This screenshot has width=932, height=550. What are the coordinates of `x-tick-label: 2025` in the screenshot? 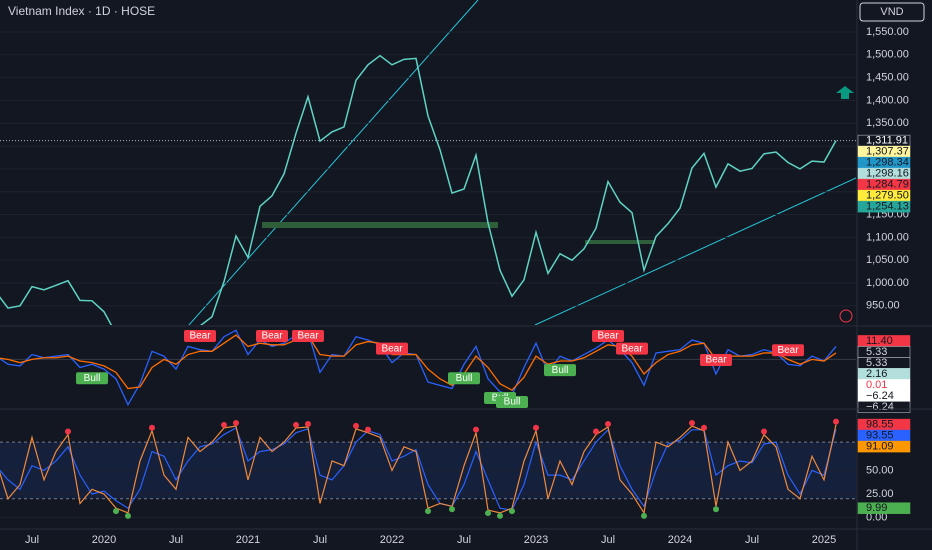 It's located at (824, 540).